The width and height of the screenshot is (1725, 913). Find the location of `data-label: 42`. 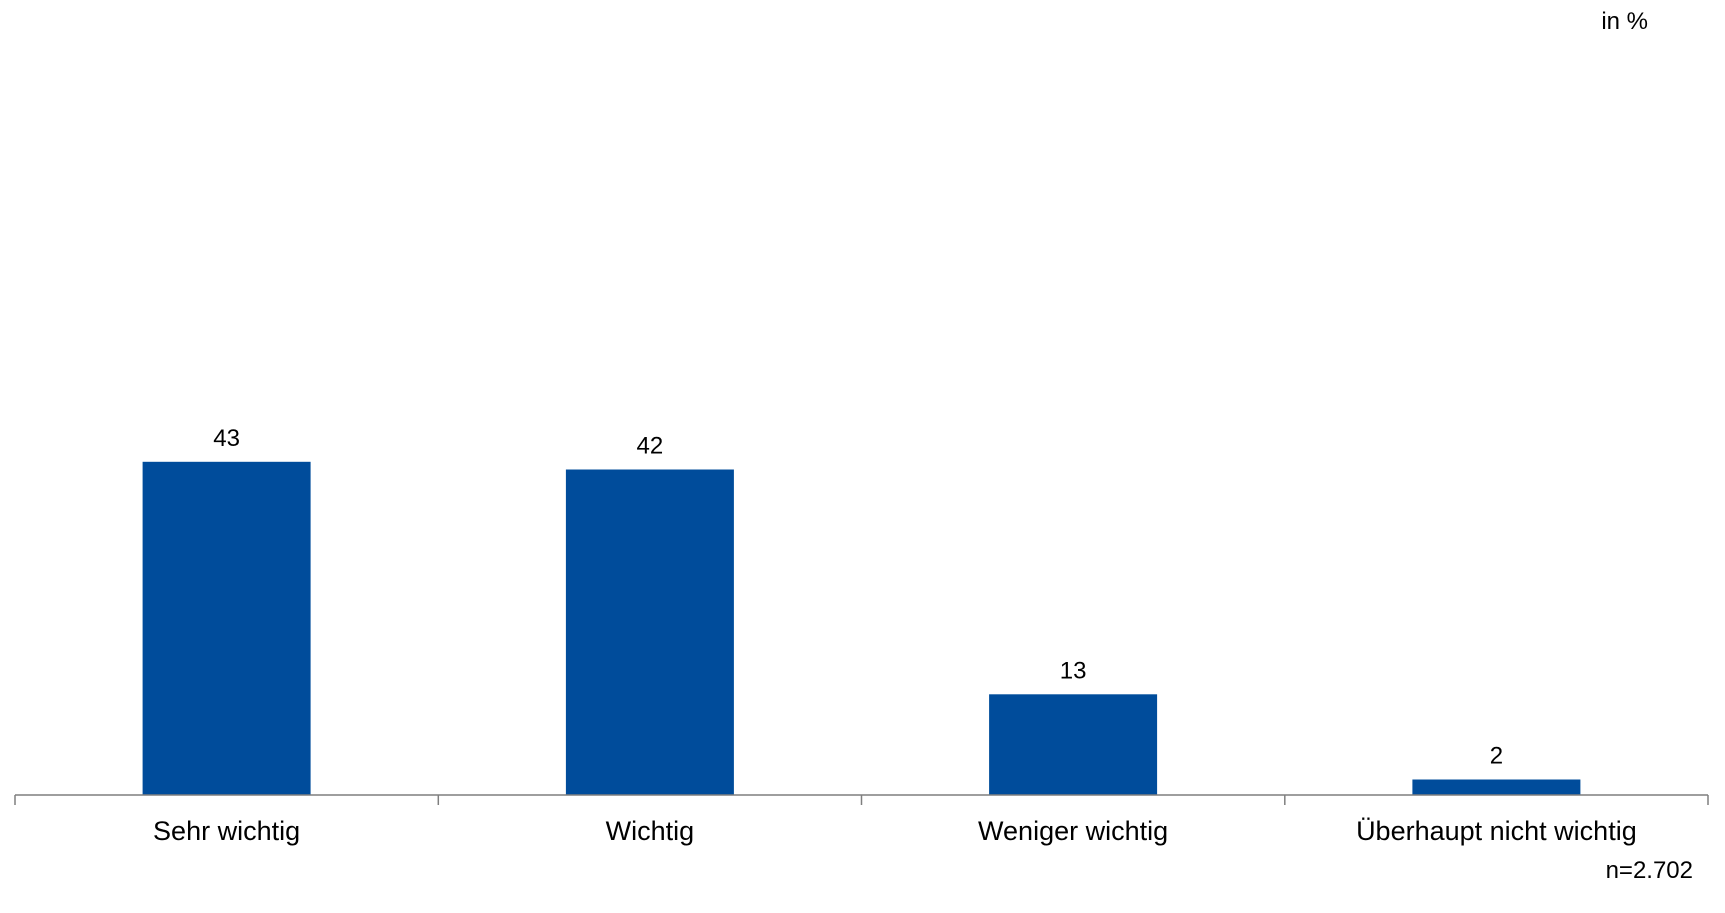

data-label: 42 is located at coordinates (650, 446).